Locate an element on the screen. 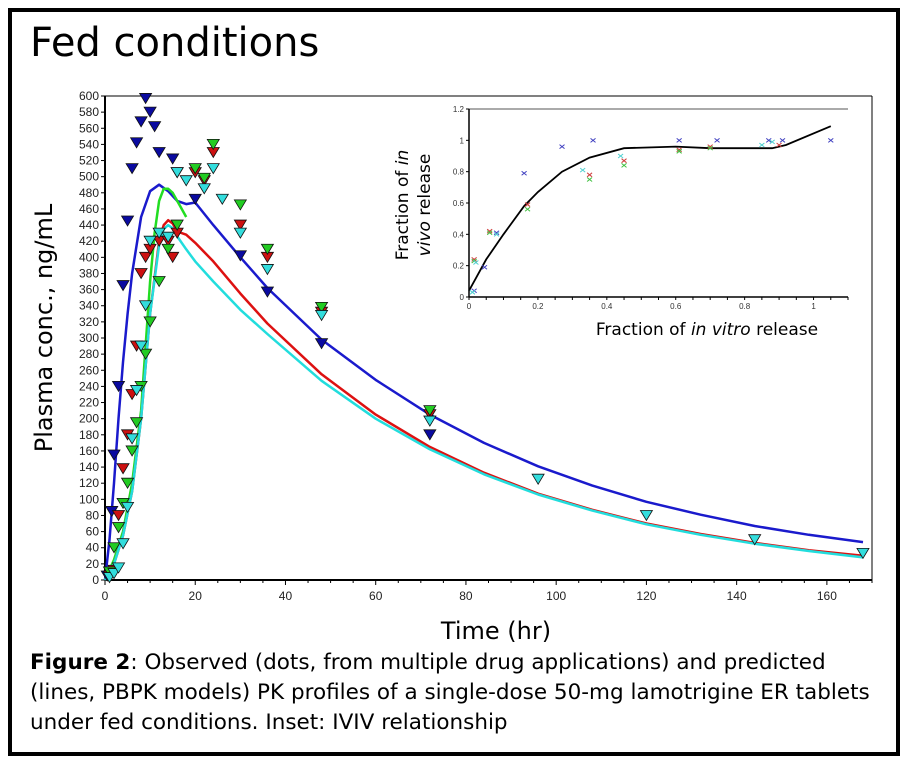 This screenshot has width=912, height=769. y-tick-label: 300 is located at coordinates (89, 338).